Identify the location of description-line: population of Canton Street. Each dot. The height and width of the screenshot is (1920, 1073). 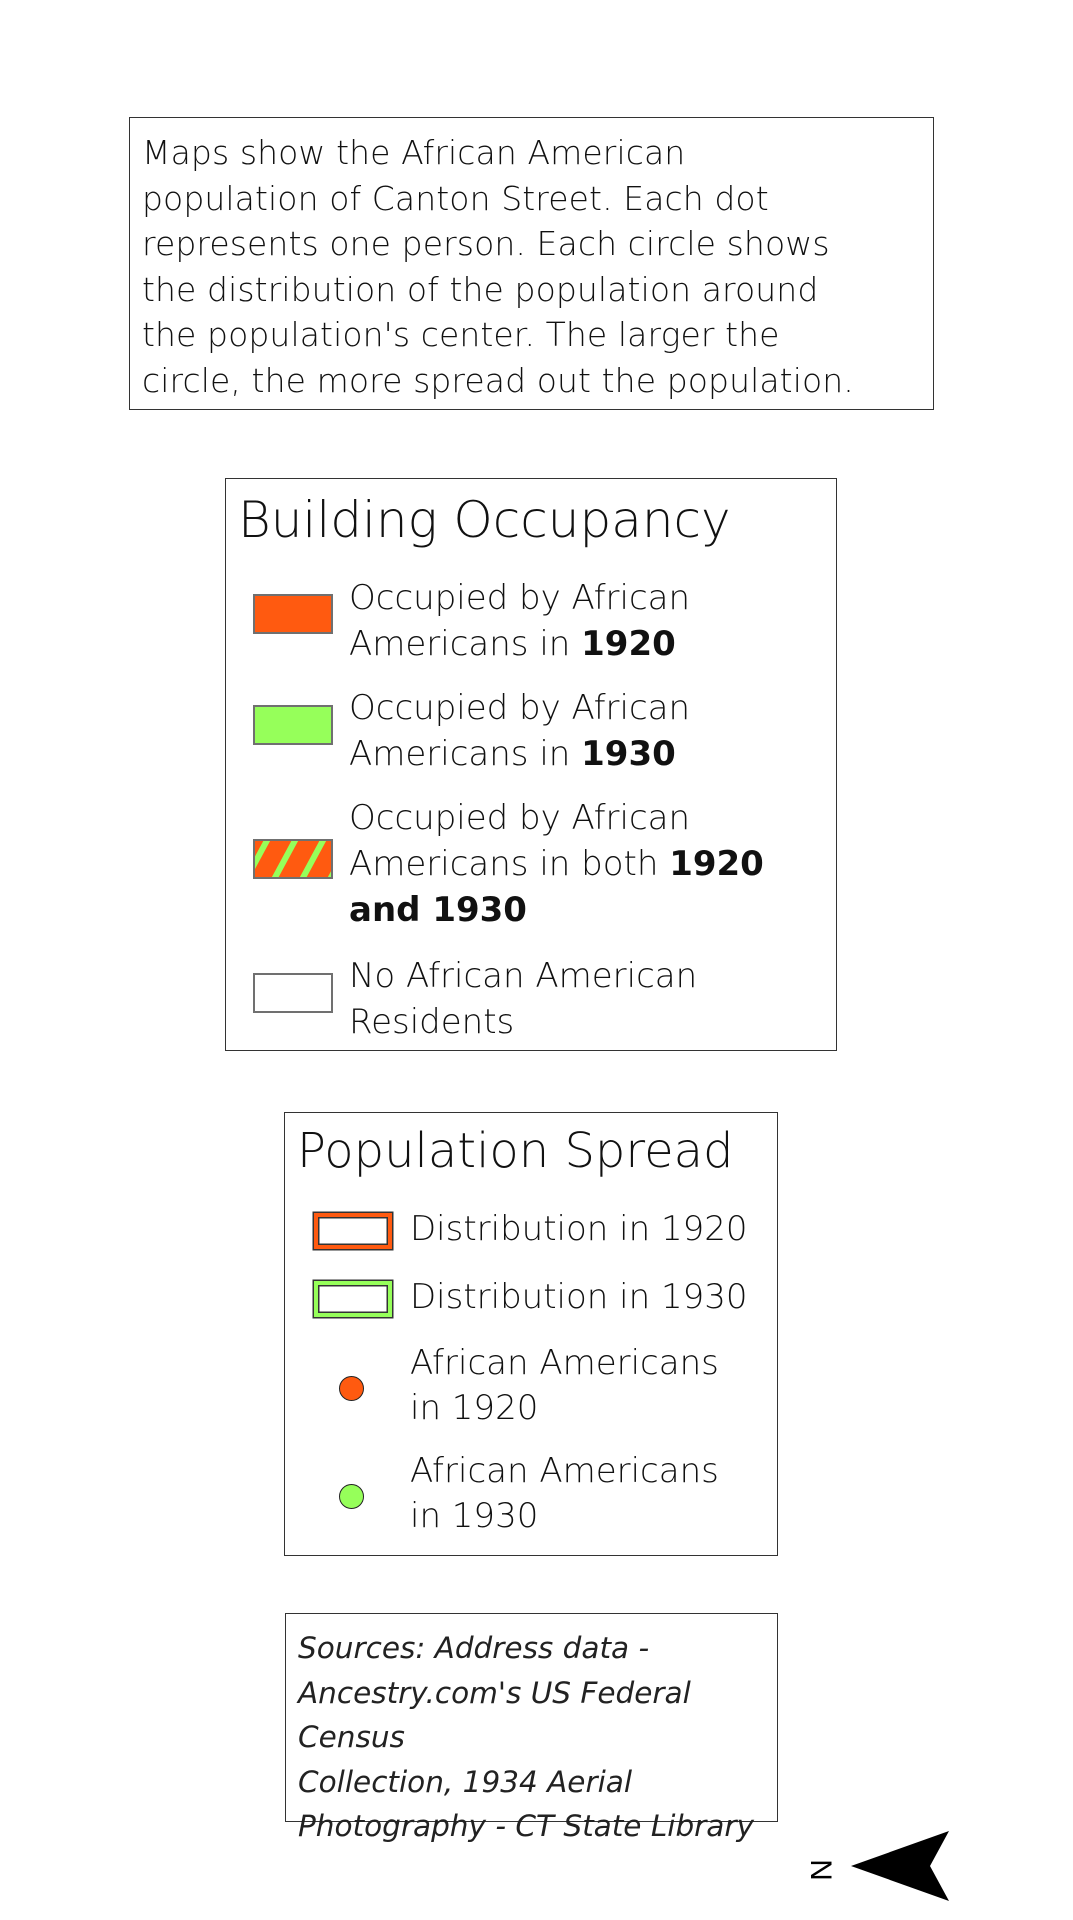
(455, 198).